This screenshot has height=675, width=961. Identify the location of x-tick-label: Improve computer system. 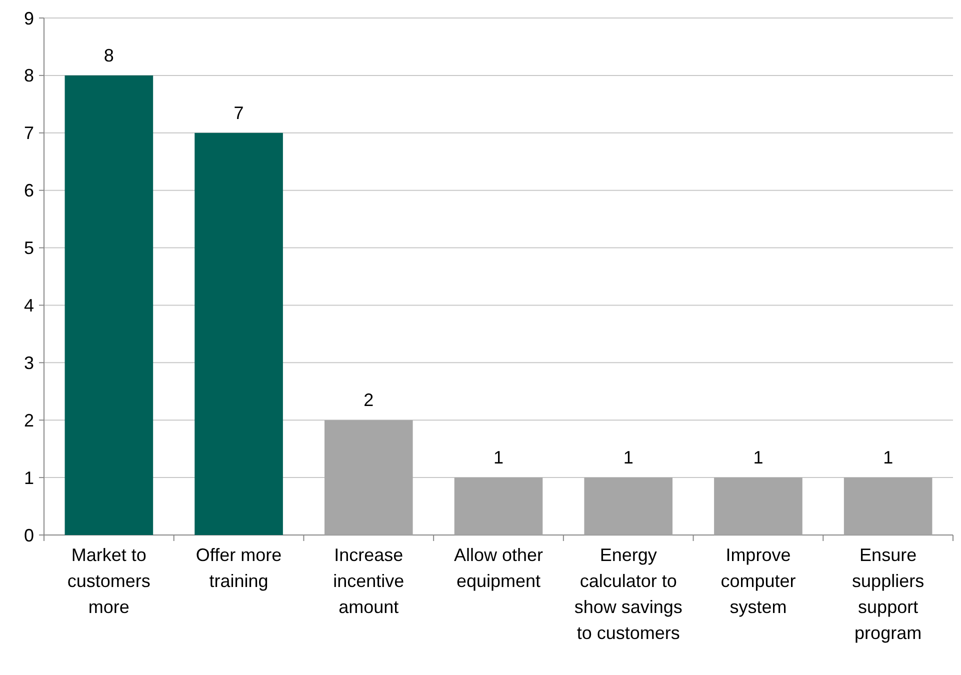
(758, 581).